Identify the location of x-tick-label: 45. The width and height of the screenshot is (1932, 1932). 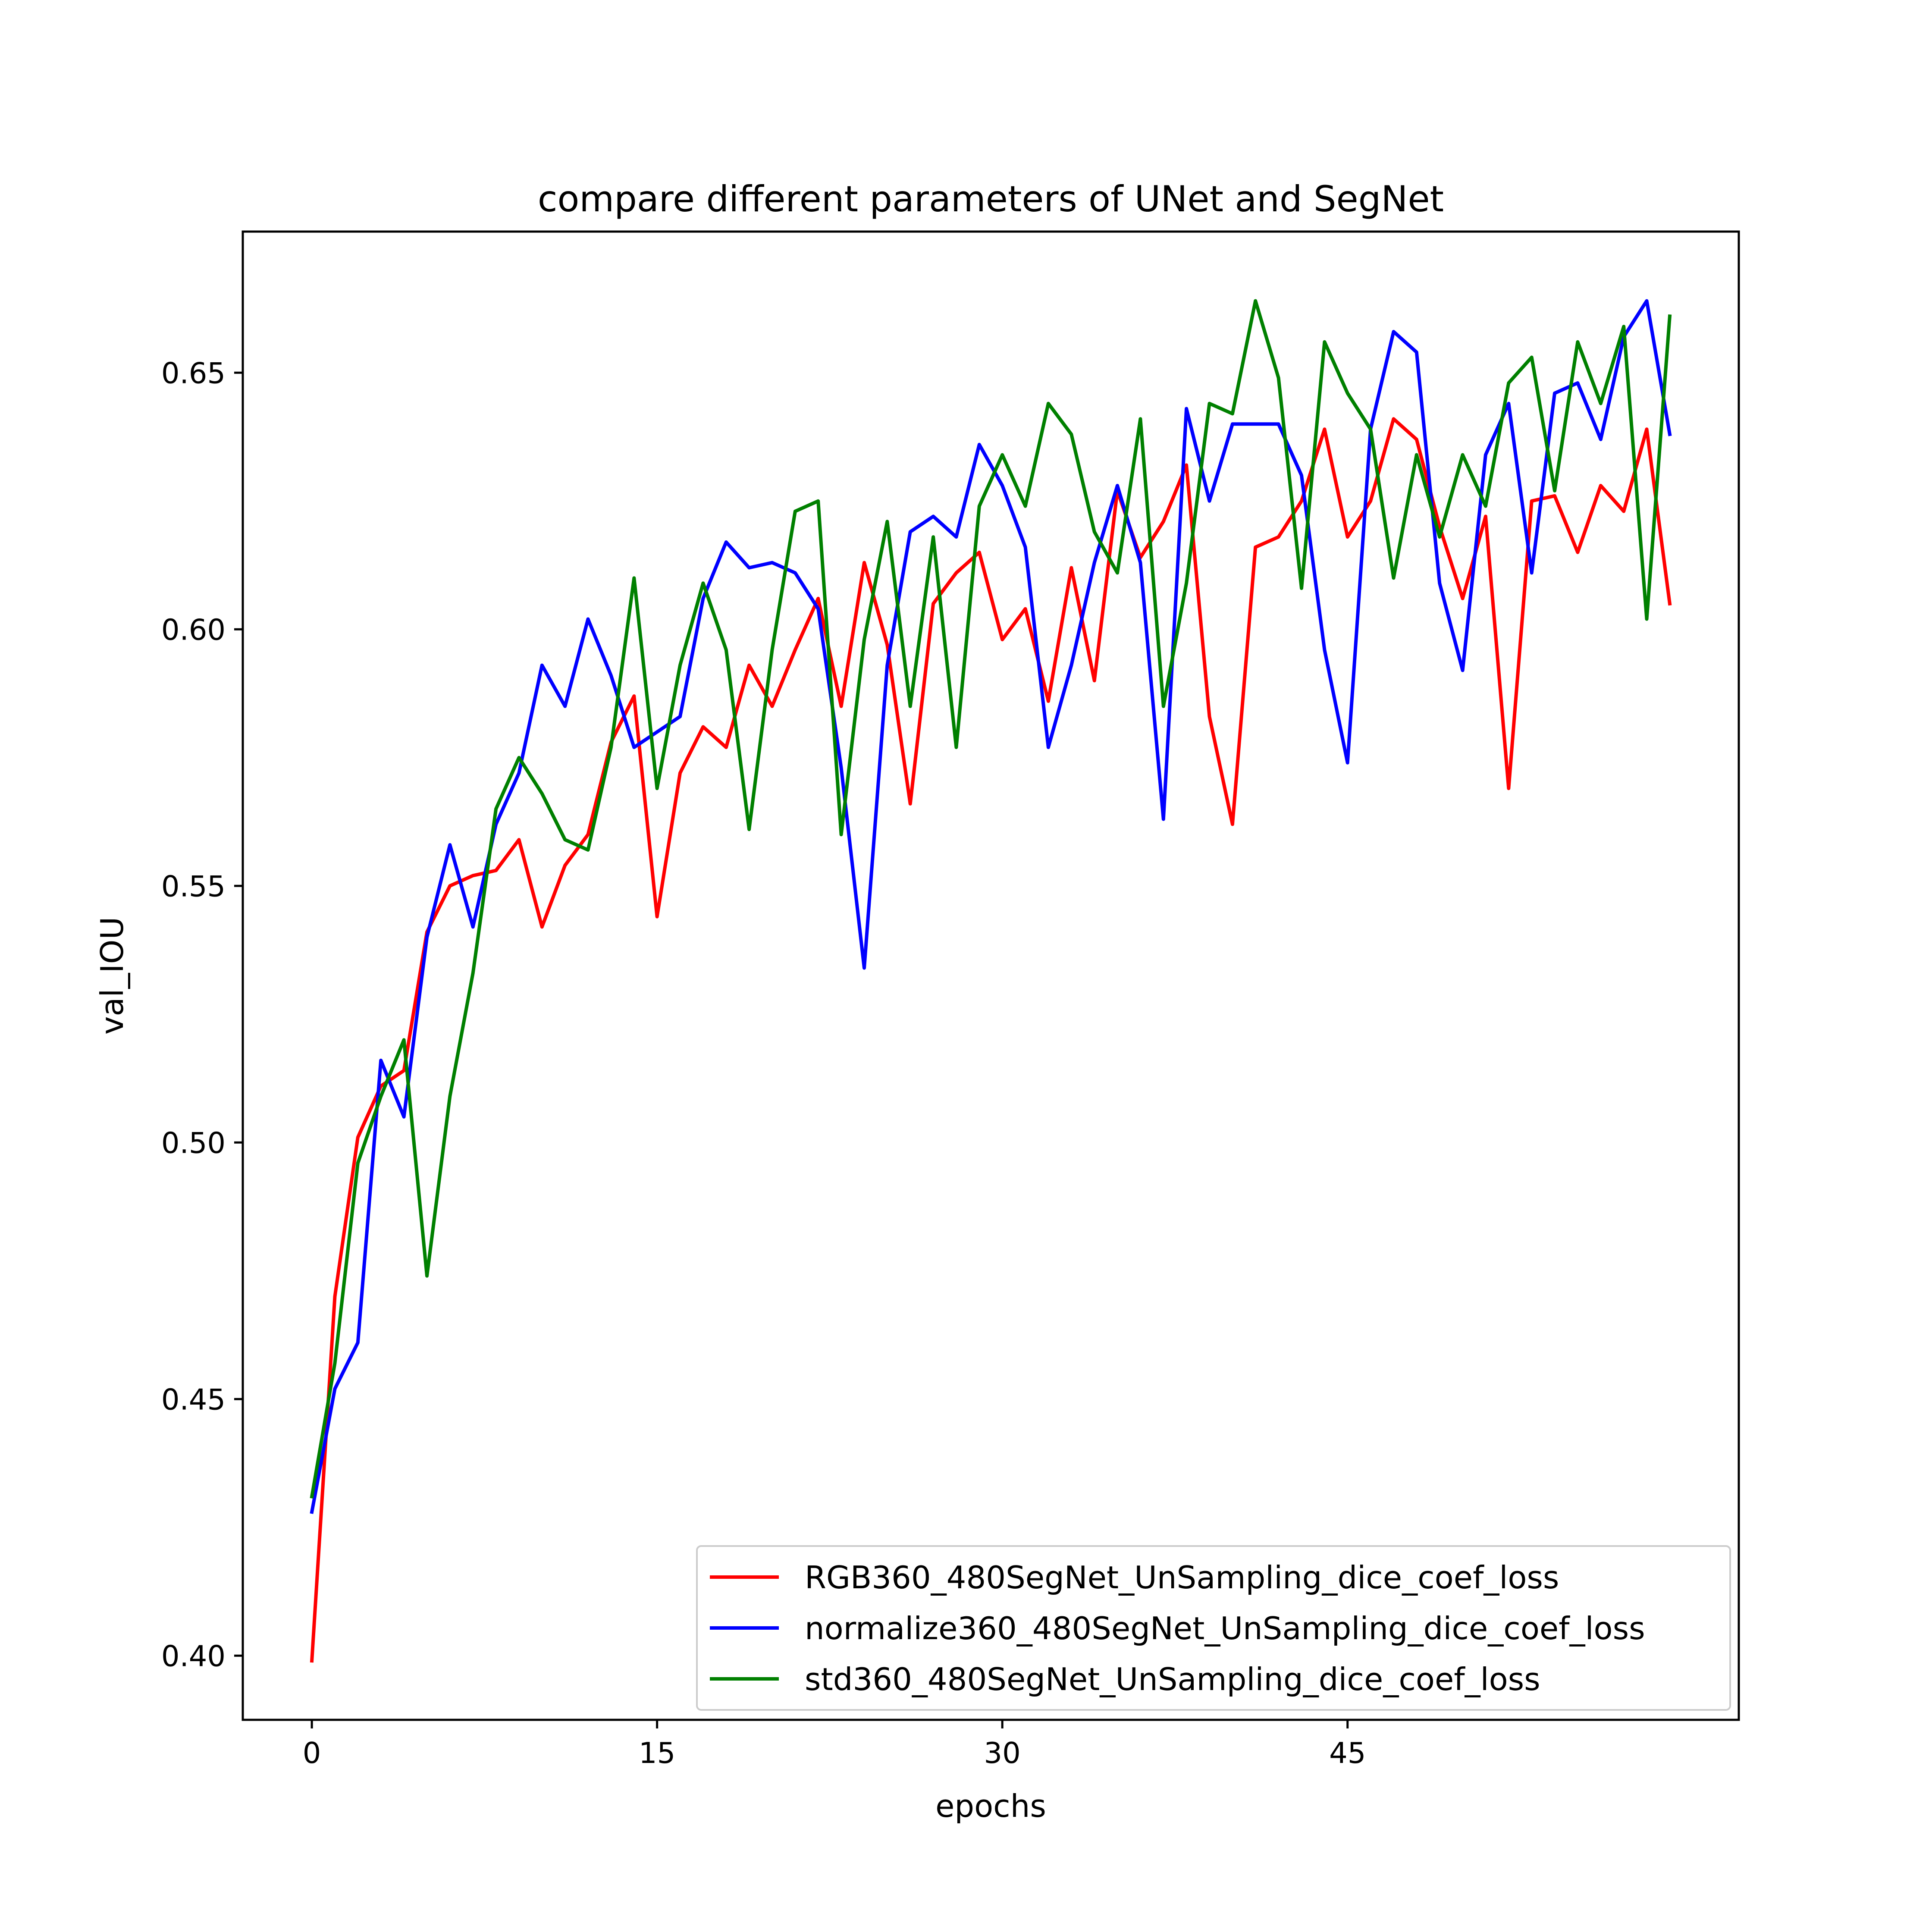
(1348, 1753).